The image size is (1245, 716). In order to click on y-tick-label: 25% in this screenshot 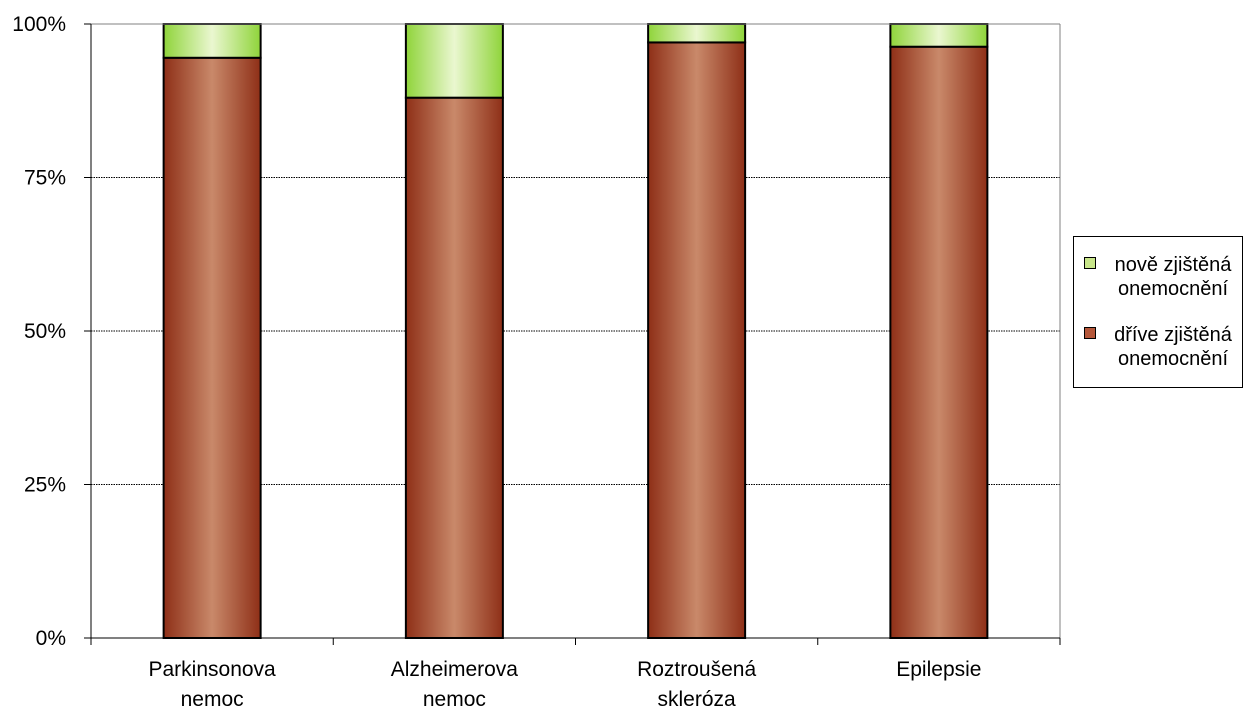, I will do `click(45, 485)`.